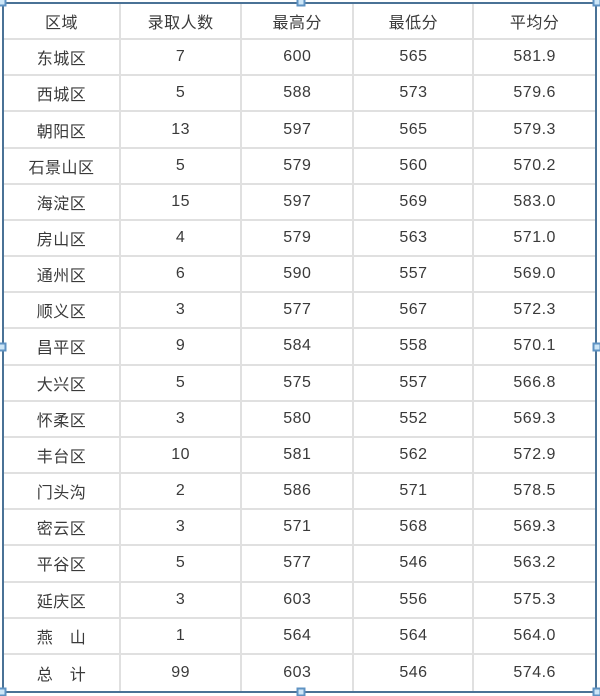 The width and height of the screenshot is (600, 696). I want to click on selection-handle-bottom-left, so click(3, 691).